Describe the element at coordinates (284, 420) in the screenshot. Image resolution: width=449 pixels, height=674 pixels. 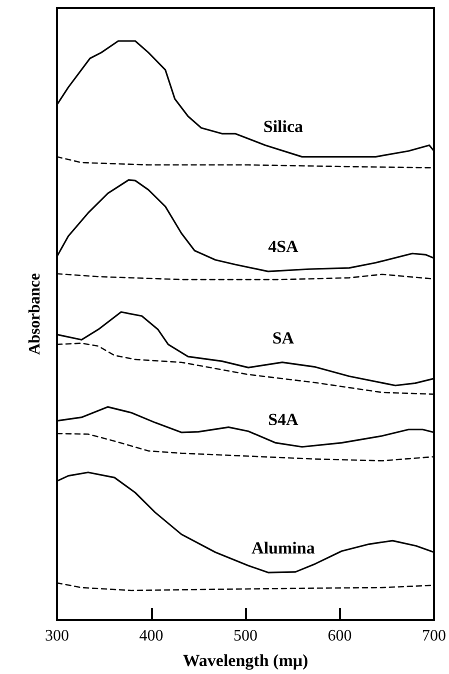
I see `series-label: S4A` at that location.